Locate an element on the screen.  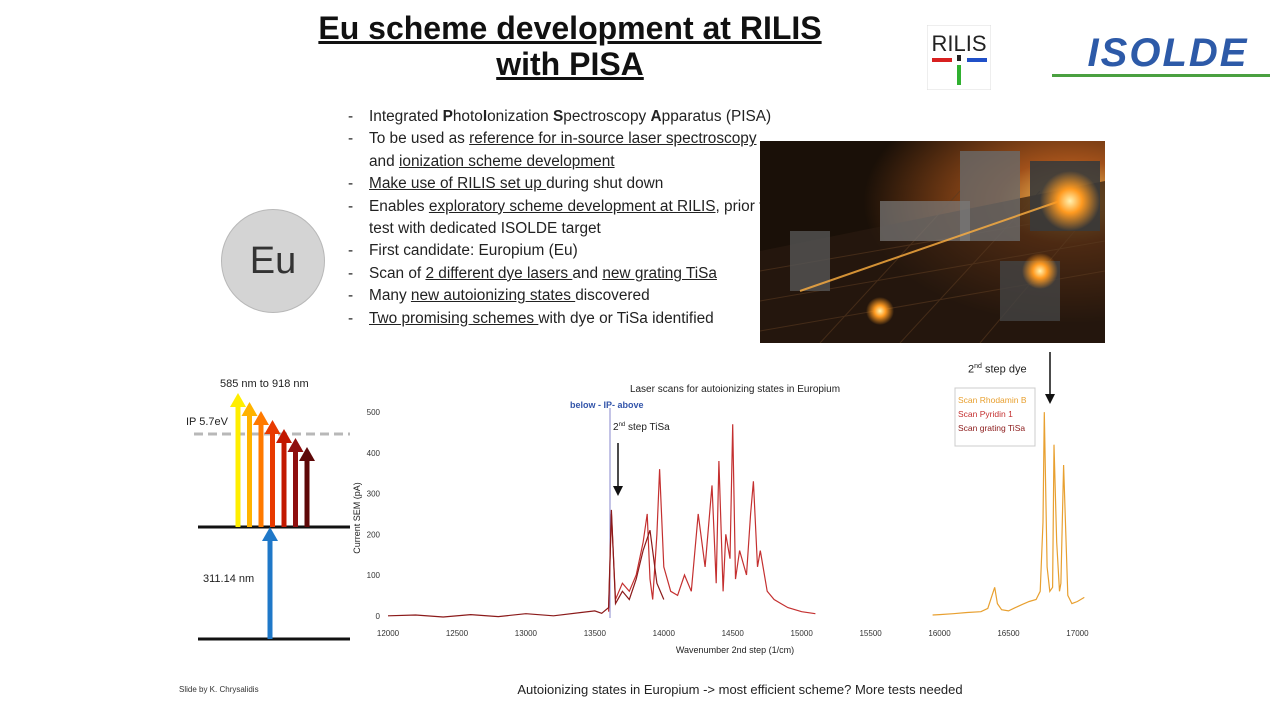
x-tick-label: 17000 is located at coordinates (1077, 633).